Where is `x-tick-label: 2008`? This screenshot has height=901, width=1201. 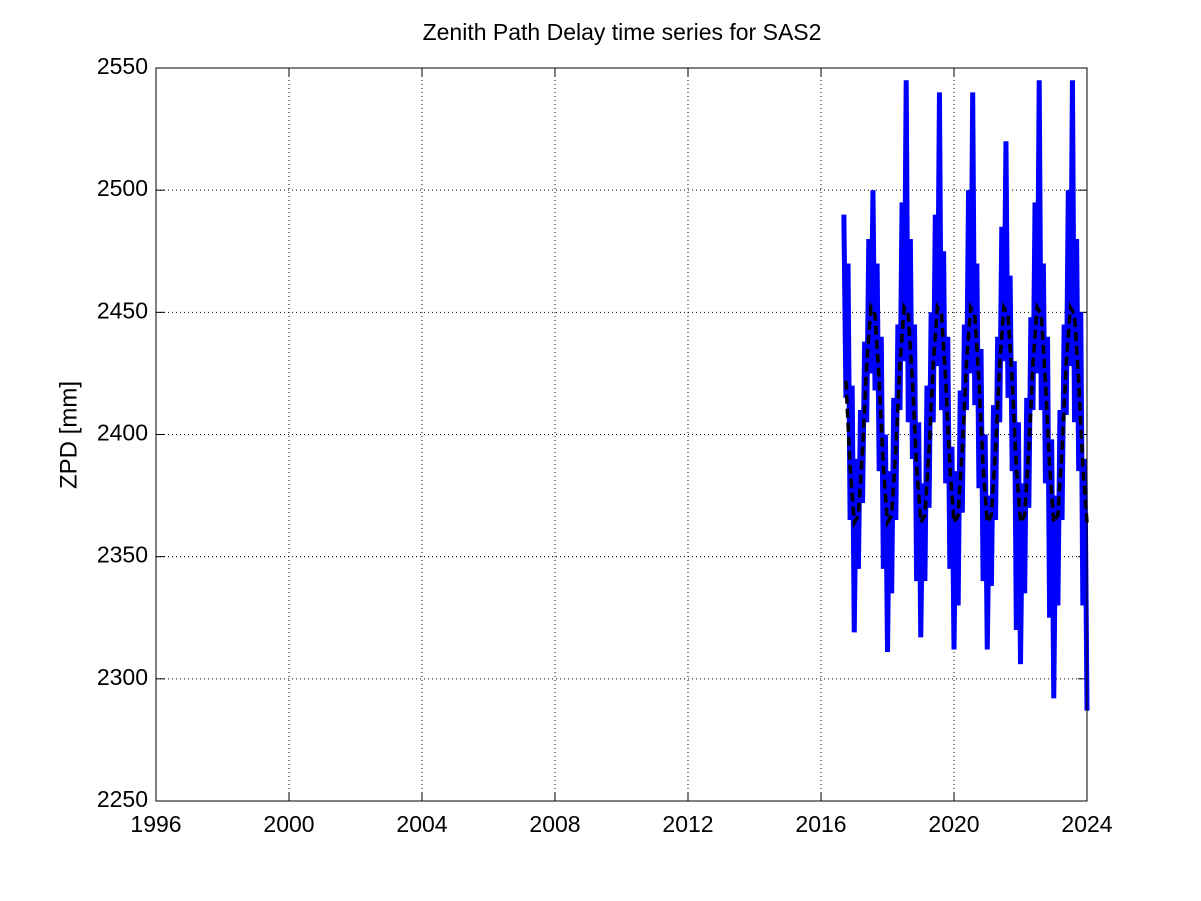
x-tick-label: 2008 is located at coordinates (554, 824).